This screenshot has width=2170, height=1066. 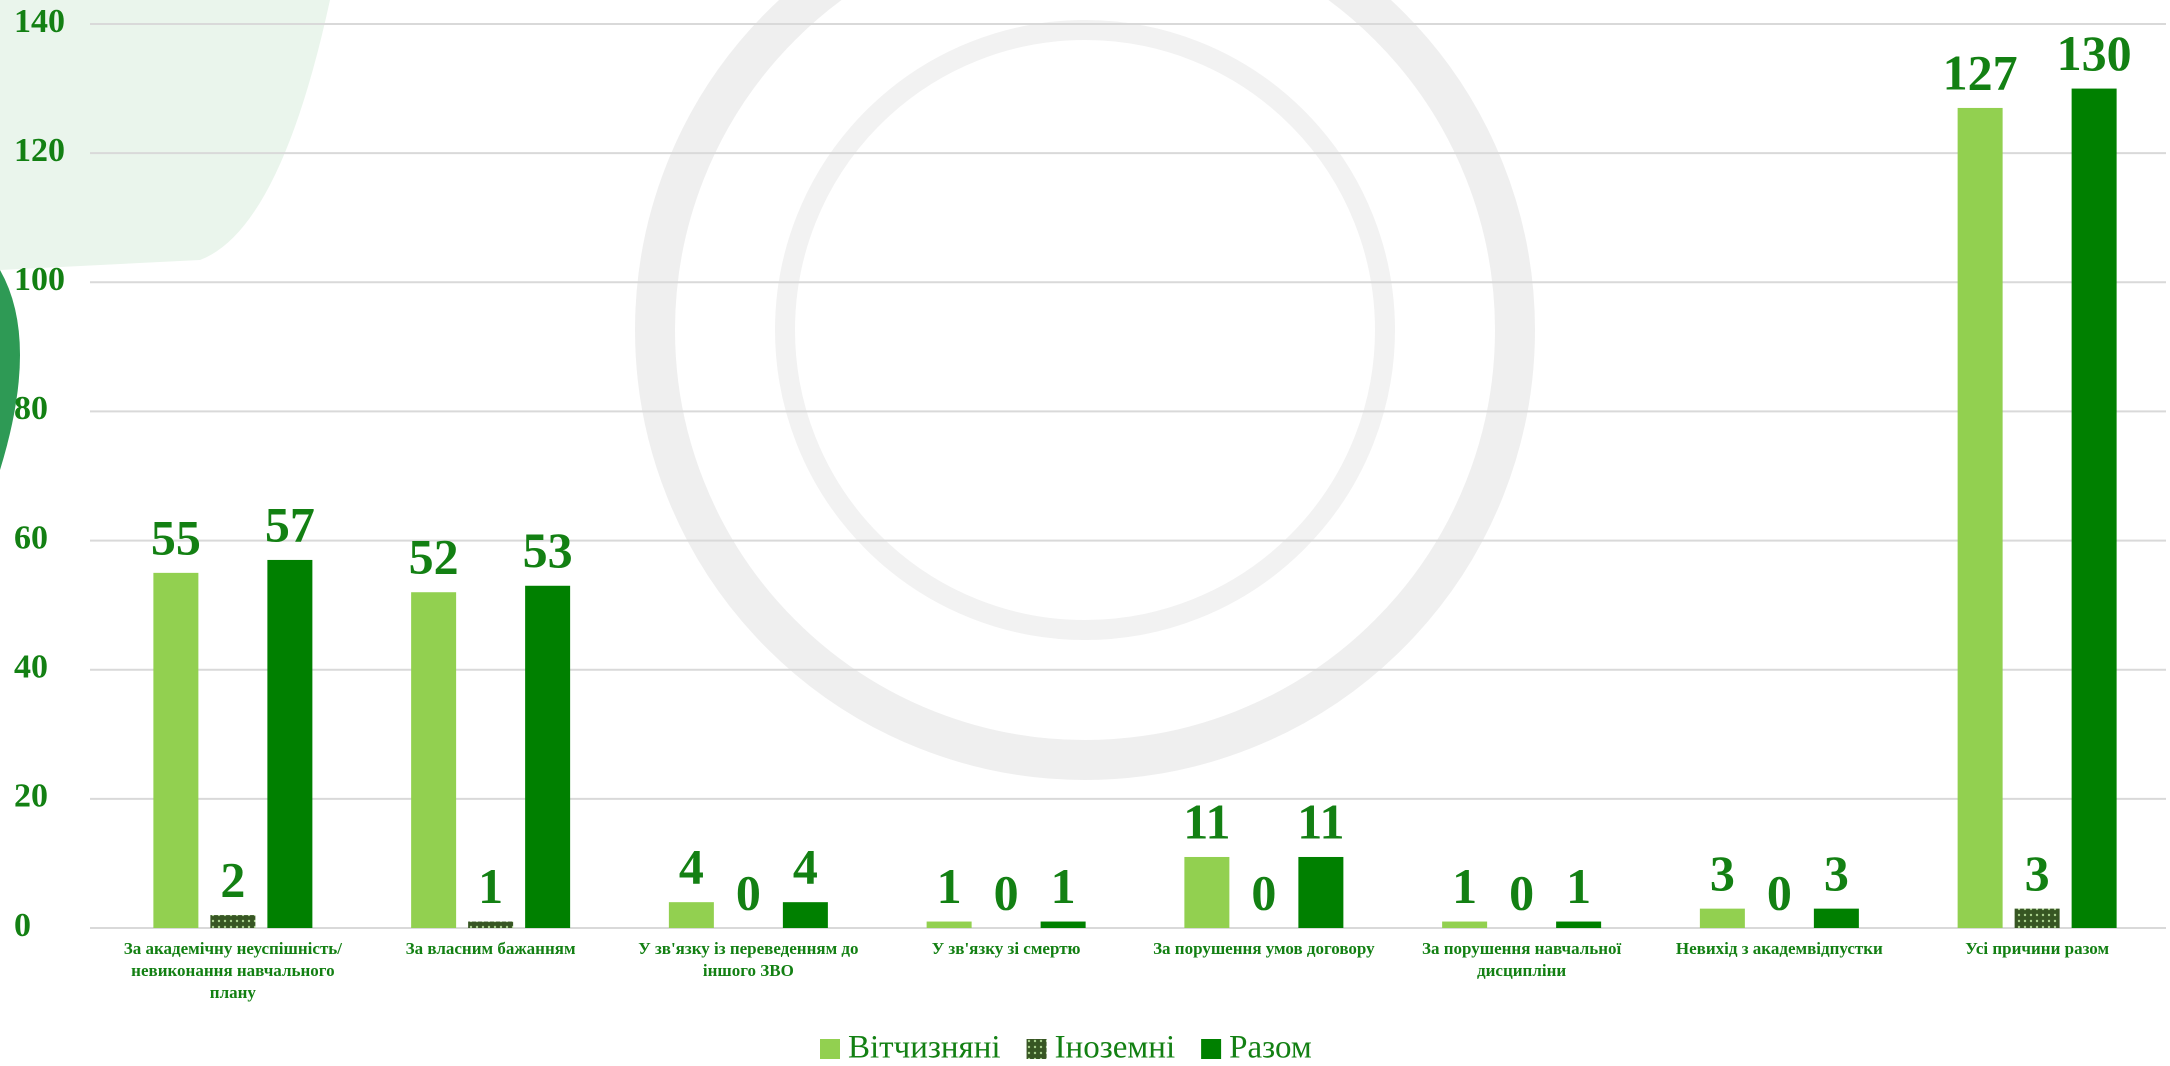 I want to click on value-label: 130, so click(x=2094, y=53).